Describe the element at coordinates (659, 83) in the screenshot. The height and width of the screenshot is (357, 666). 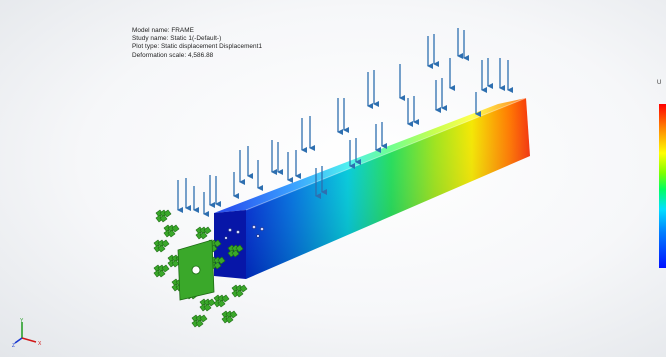
I see `legend-title: U` at that location.